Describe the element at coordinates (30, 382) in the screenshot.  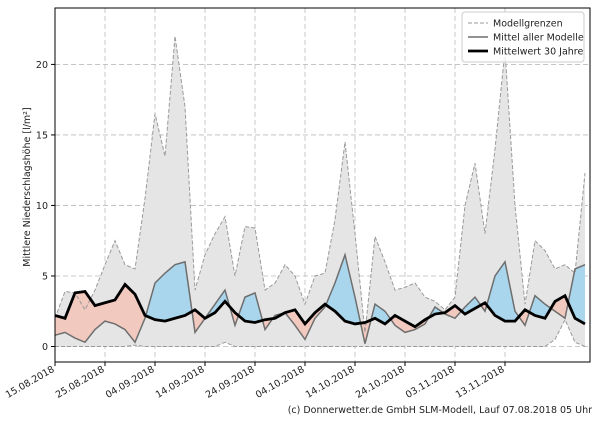
I see `x-tick-label: 15.08.2018` at that location.